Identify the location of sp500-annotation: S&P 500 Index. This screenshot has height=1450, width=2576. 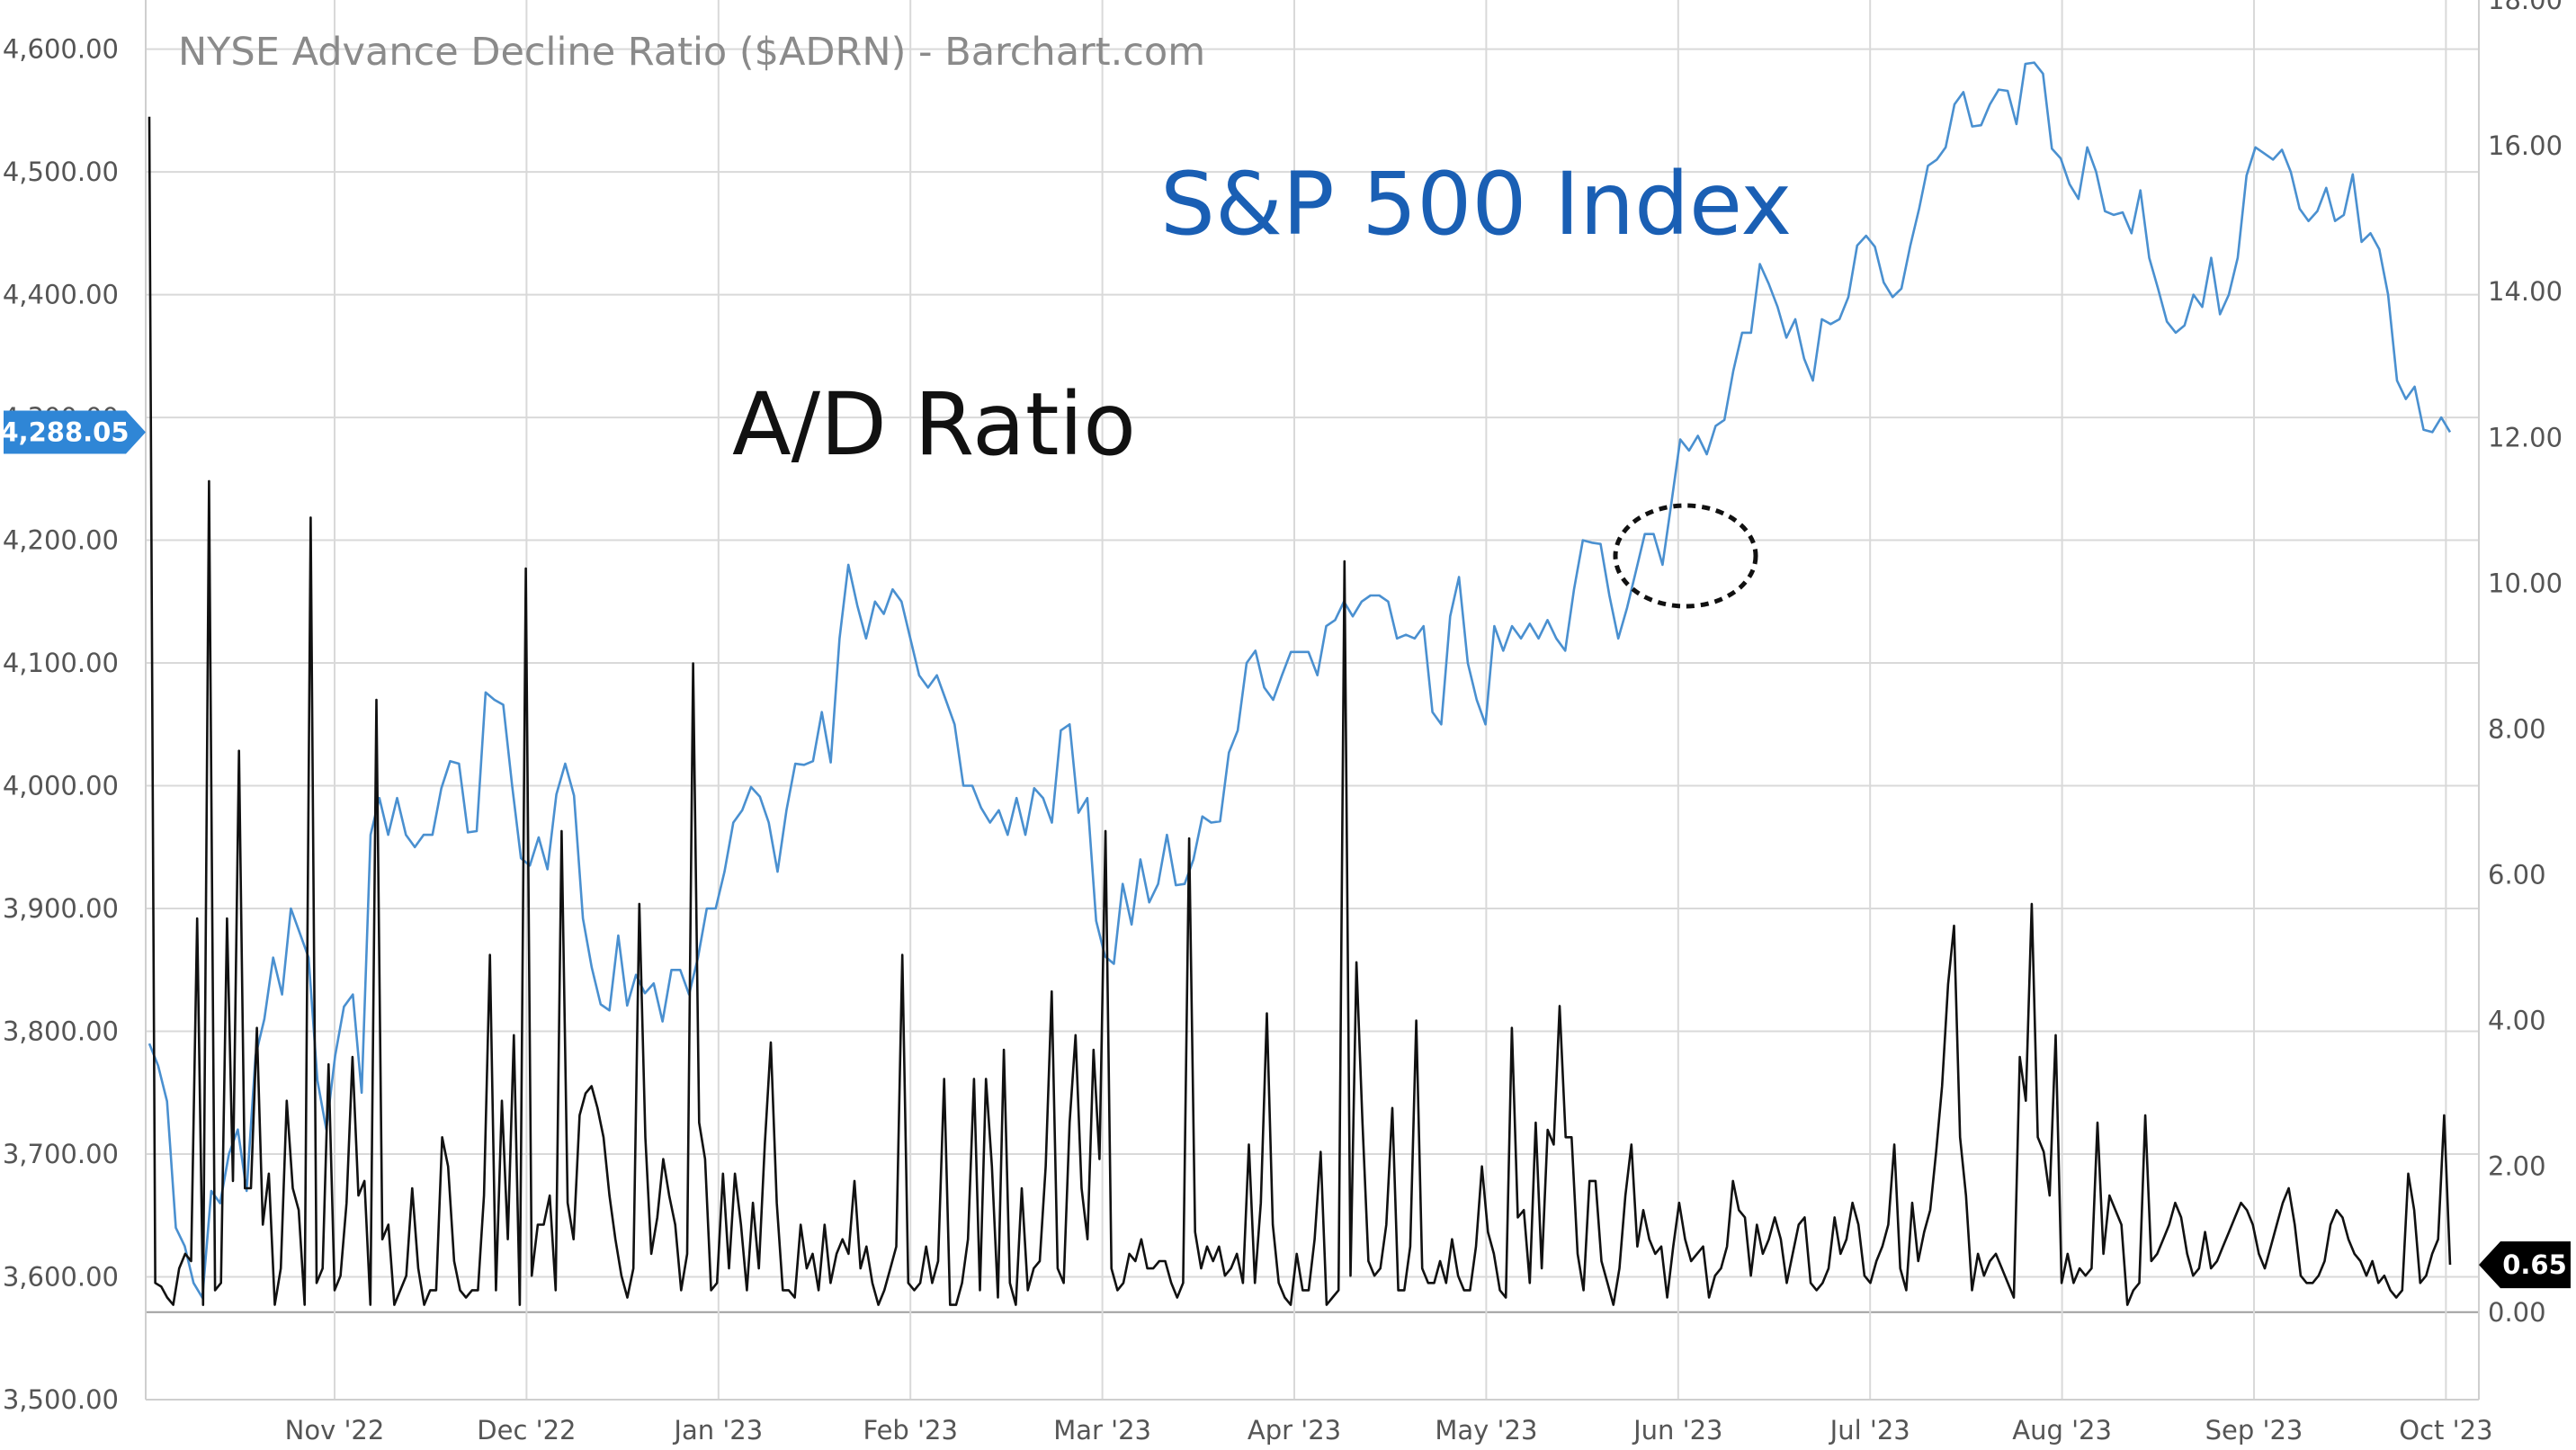
(1476, 204).